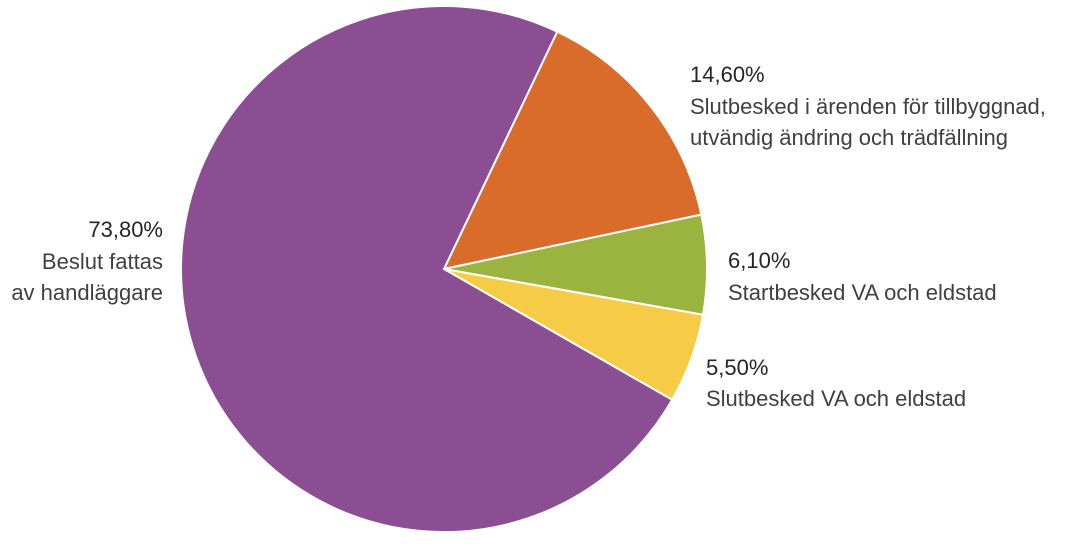  I want to click on slice-category-label: av handläggare, so click(87, 292).